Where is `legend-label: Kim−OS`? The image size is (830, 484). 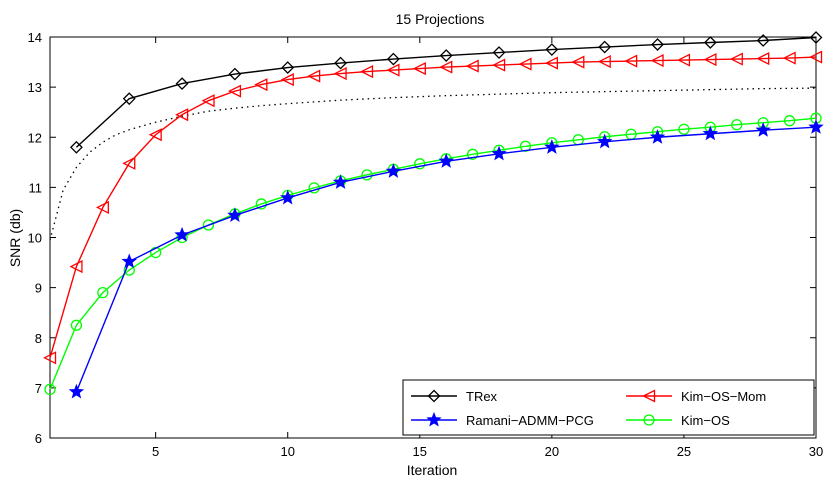 legend-label: Kim−OS is located at coordinates (705, 420).